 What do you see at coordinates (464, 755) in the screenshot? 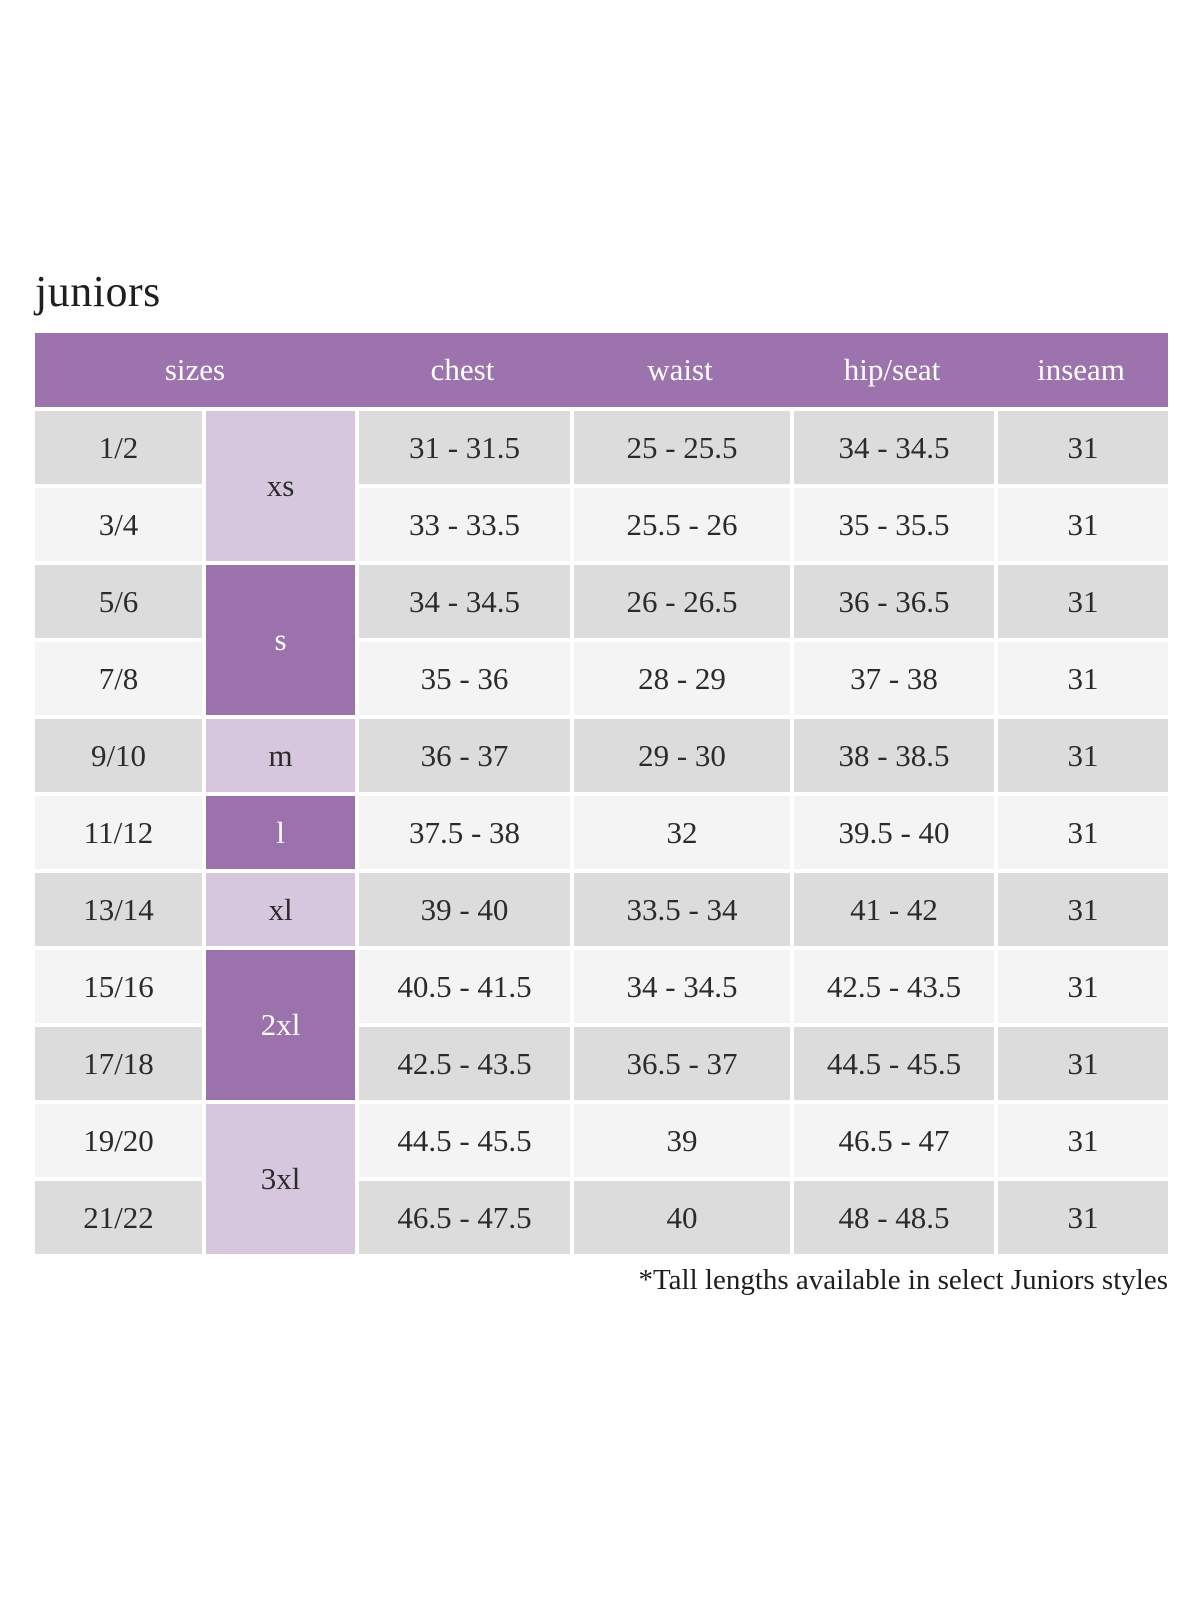
I see `chest-cell: 36 - 37` at bounding box center [464, 755].